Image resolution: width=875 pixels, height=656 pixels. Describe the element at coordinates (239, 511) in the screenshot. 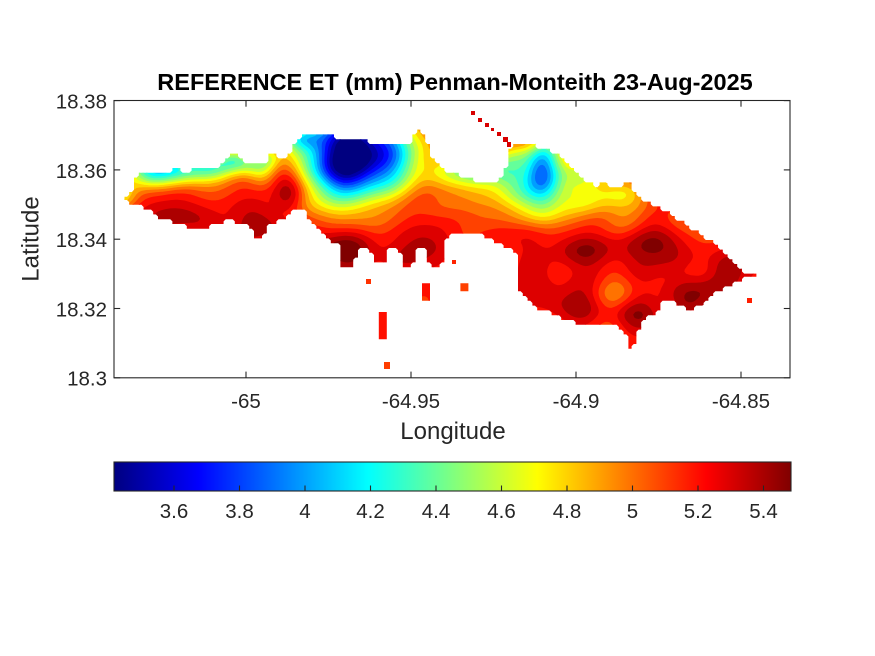

I see `svg-text: 3.8` at that location.